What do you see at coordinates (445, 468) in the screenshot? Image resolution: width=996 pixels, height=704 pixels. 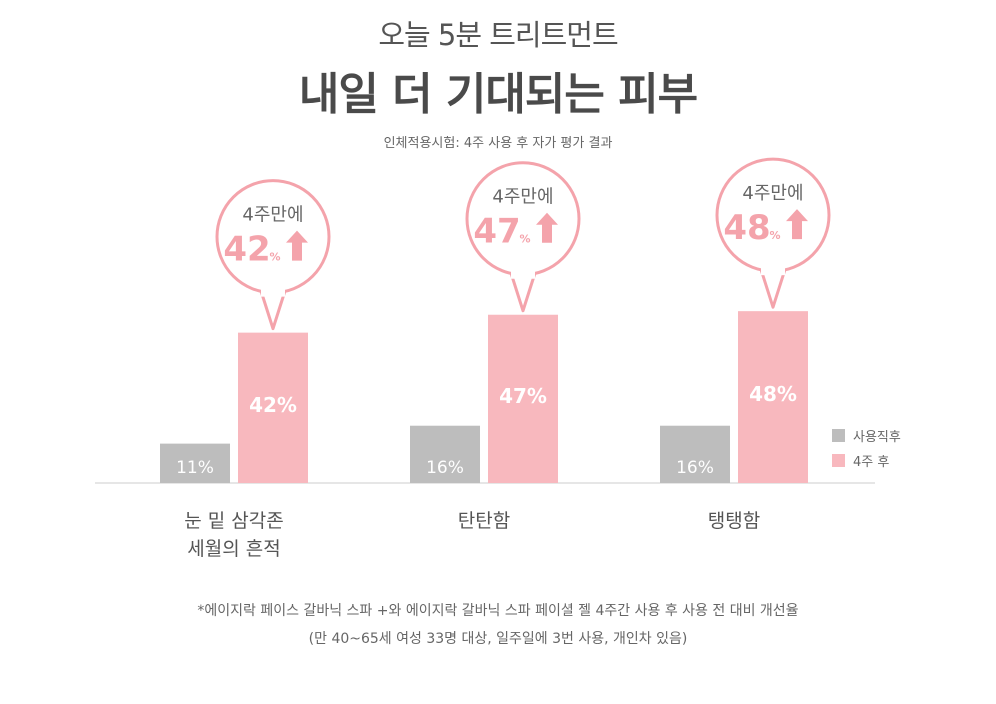 I see `data-label-after-use-1: 16%` at bounding box center [445, 468].